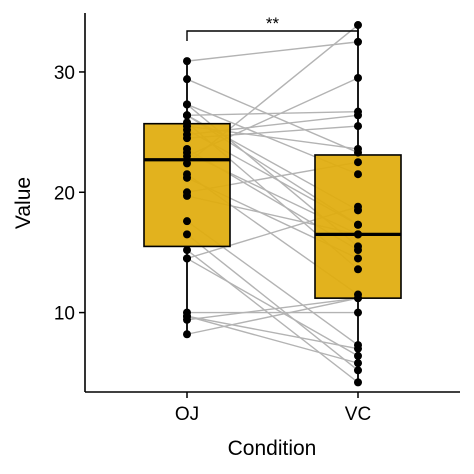 Image resolution: width=474 pixels, height=474 pixels. Describe the element at coordinates (273, 408) in the screenshot. I see `x-ticks: OJ VC` at that location.